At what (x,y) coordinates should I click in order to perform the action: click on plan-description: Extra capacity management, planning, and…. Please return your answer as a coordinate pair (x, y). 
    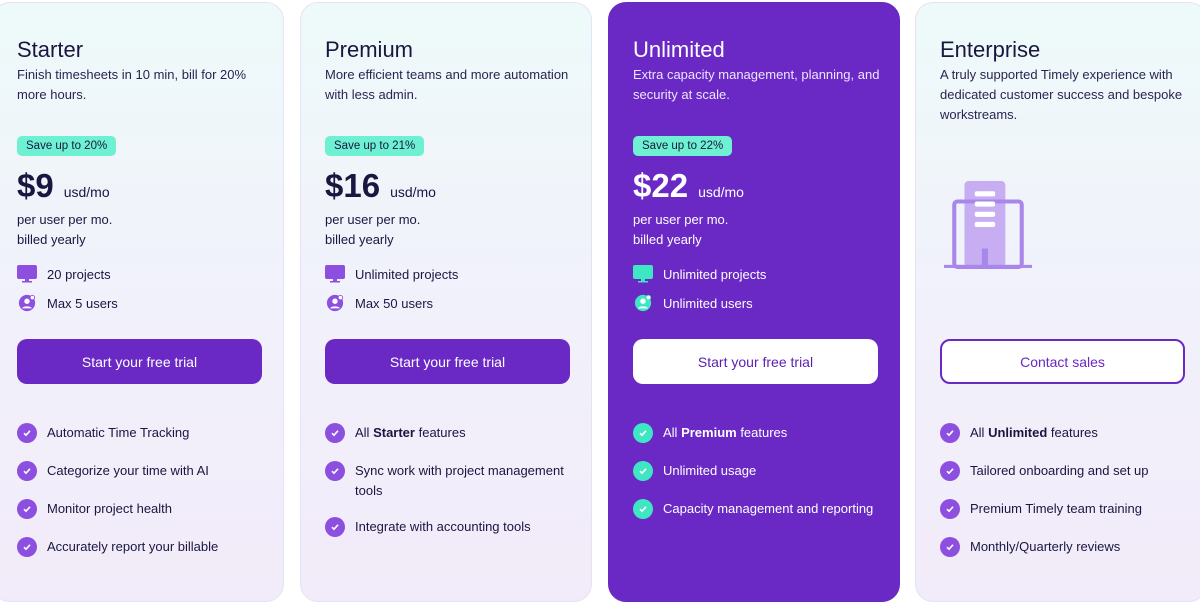
    Looking at the image, I should click on (756, 84).